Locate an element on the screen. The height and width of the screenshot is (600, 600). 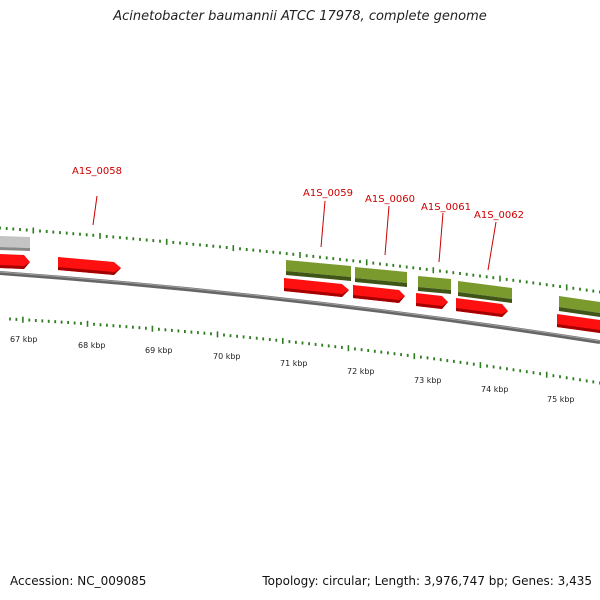
gene-label-a1s-0062: A1S_0062 is located at coordinates (499, 215).